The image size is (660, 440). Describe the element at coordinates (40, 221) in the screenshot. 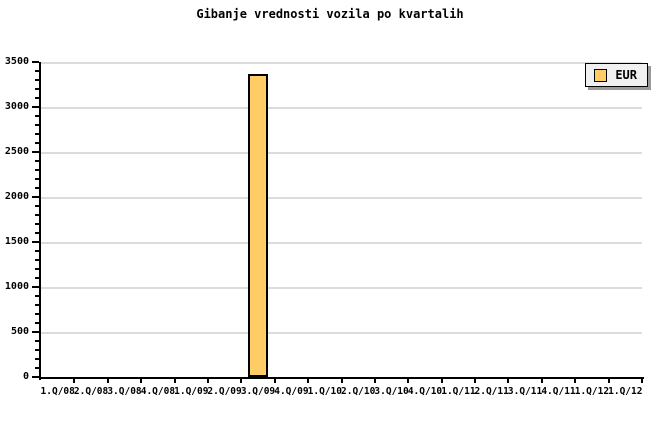

I see `y-axis-line` at that location.